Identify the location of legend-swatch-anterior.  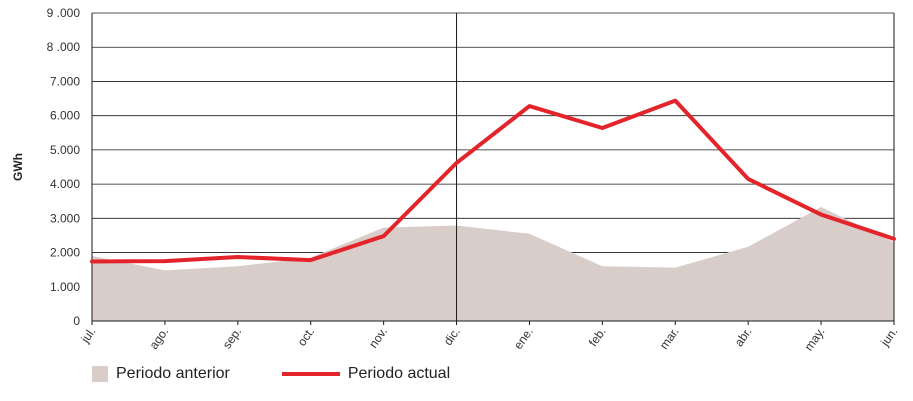
(100, 374).